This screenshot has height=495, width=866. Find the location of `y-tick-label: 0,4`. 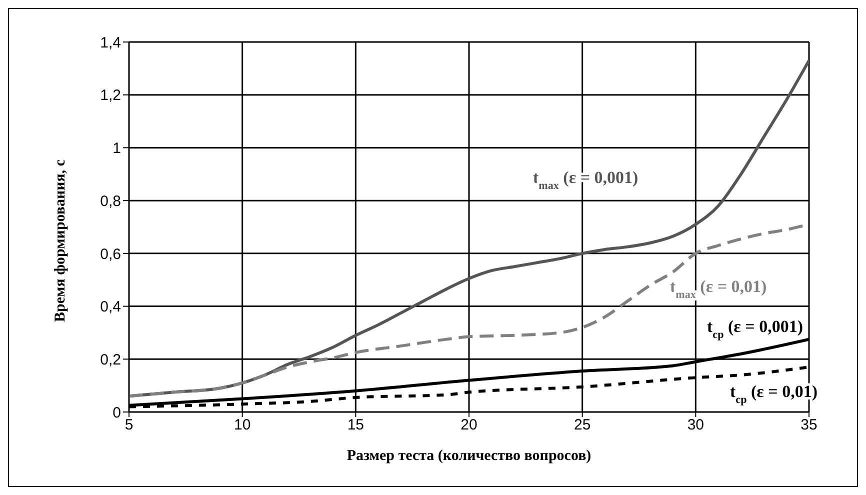

y-tick-label: 0,4 is located at coordinates (110, 307).